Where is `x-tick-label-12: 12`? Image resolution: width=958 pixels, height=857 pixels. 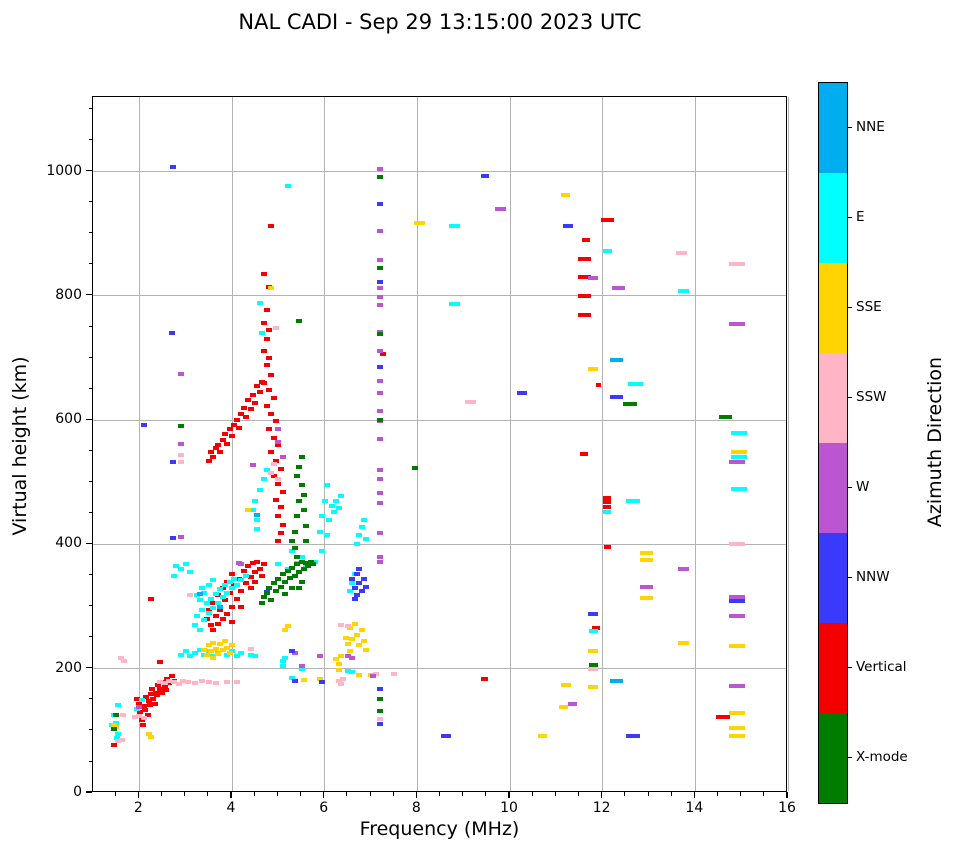 x-tick-label-12: 12 is located at coordinates (601, 808).